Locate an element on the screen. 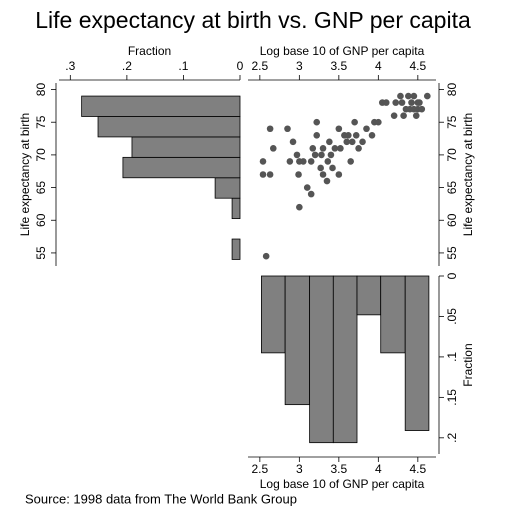  x-tick-label: 0 is located at coordinates (240, 66).